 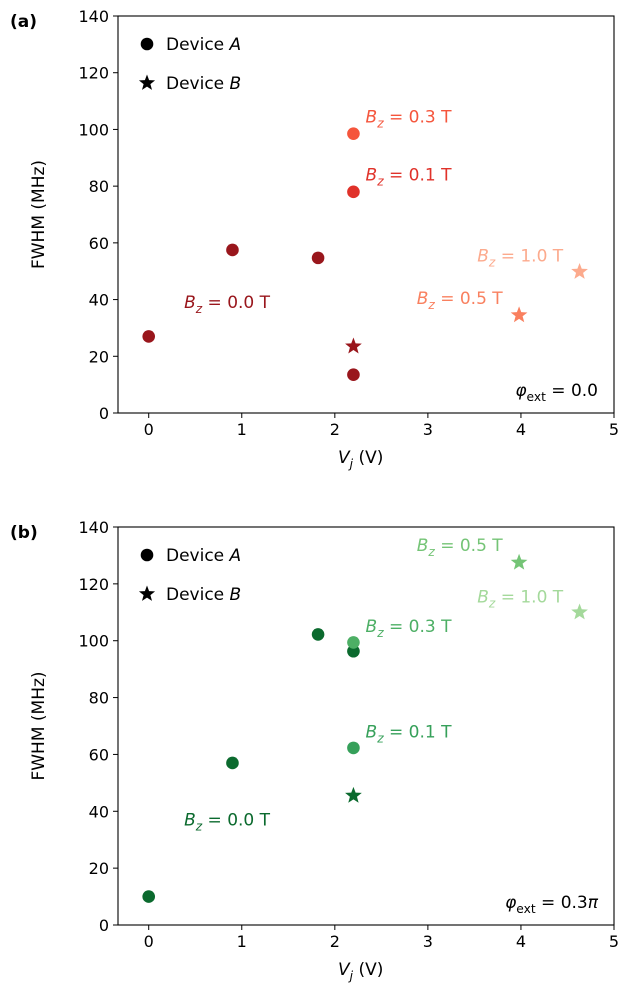 I want to click on panel-label: (b), so click(x=24, y=533).